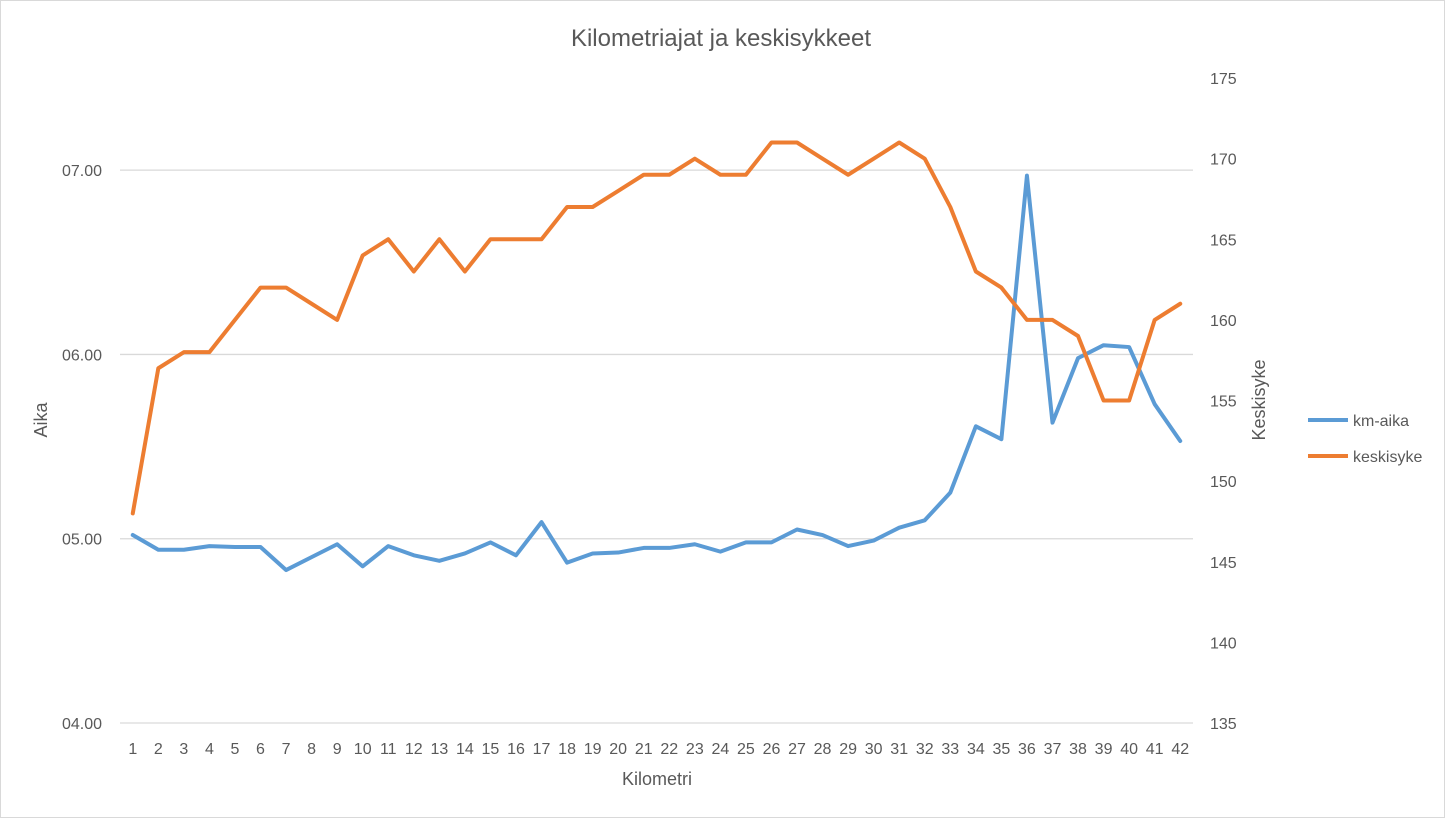  Describe the element at coordinates (1223, 79) in the screenshot. I see `y2-tick-label: 175` at that location.